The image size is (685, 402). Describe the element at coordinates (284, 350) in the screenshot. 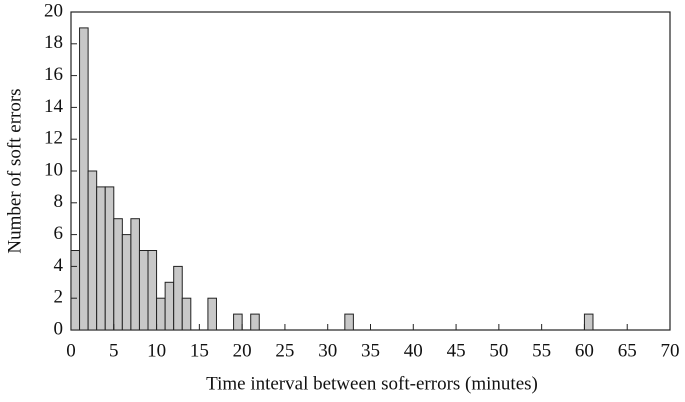

I see `x-tick-label: 25` at that location.